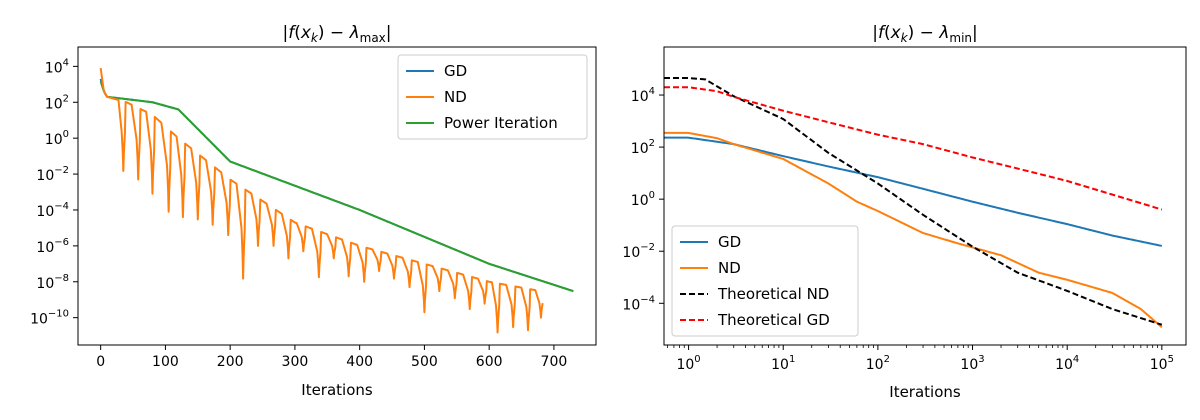 The width and height of the screenshot is (1200, 420). What do you see at coordinates (913, 148) in the screenshot?
I see `series-line-theoretical-gd` at bounding box center [913, 148].